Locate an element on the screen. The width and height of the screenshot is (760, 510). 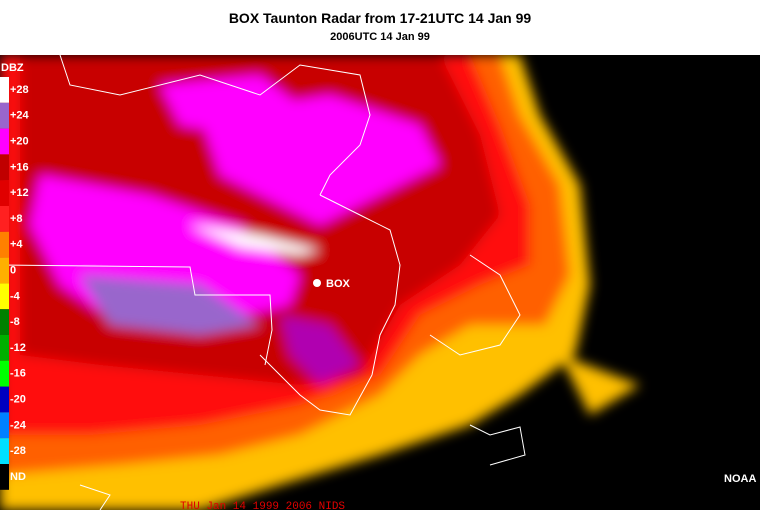
legend-label: ND is located at coordinates (18, 477).